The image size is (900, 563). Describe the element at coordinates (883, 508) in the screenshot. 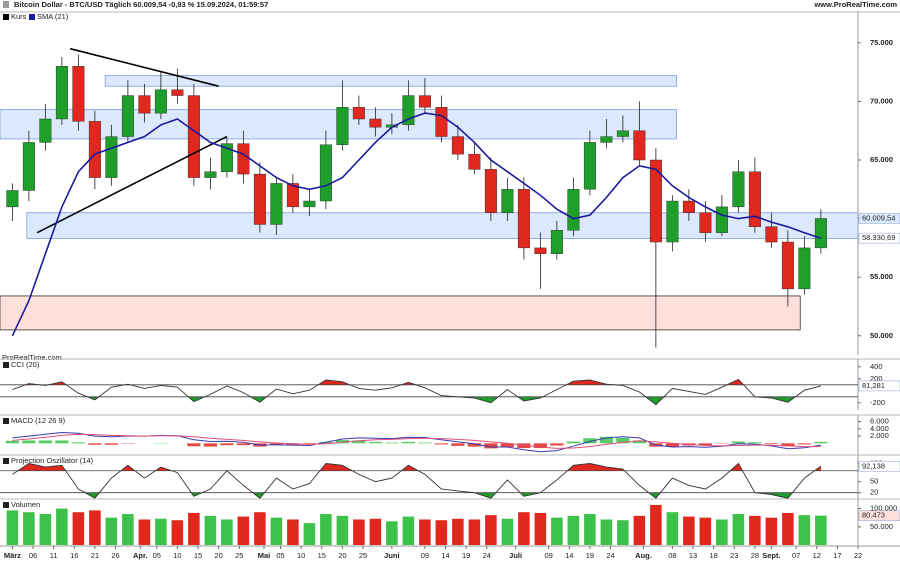

I see `y-tick-label: 100.000` at that location.